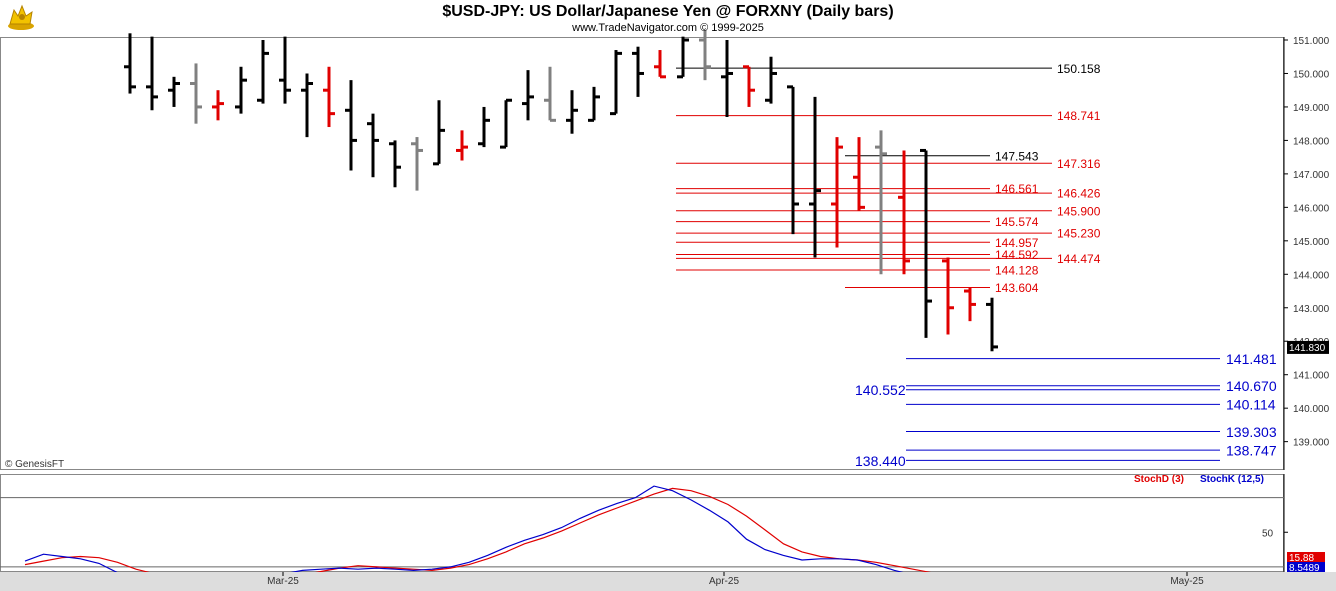 The image size is (1336, 591). I want to click on stoch-last-value: 8.5489, so click(1304, 568).